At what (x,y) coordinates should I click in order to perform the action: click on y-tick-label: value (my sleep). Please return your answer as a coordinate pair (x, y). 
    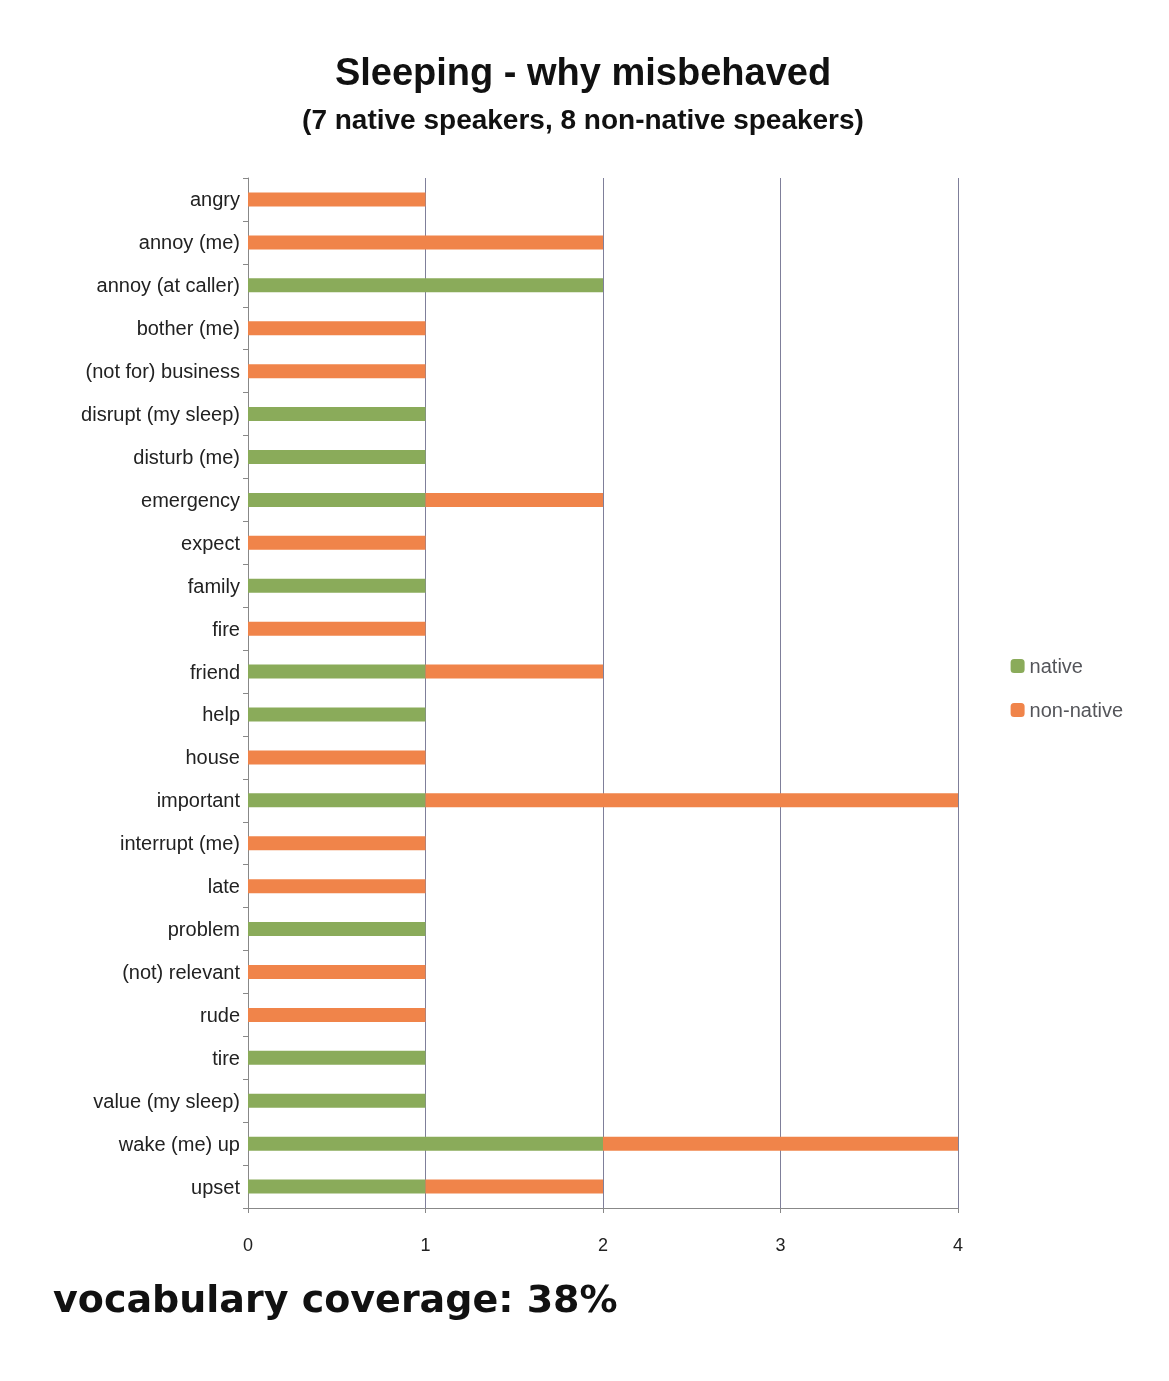
    Looking at the image, I should click on (166, 1100).